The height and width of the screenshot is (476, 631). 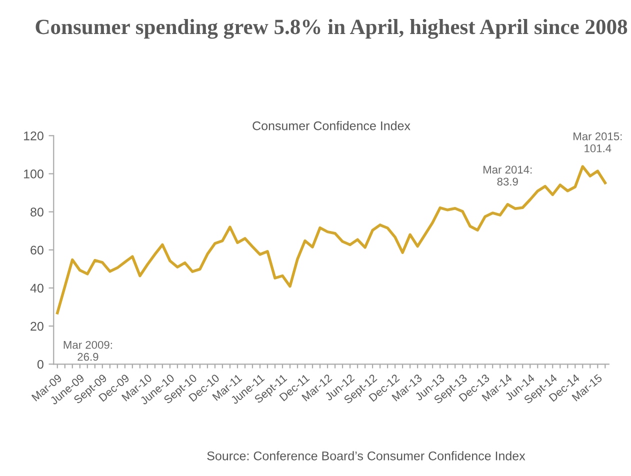 I want to click on chart-title: Consumer spending grew 5.8% in April, highest April since 2008, so click(x=332, y=29).